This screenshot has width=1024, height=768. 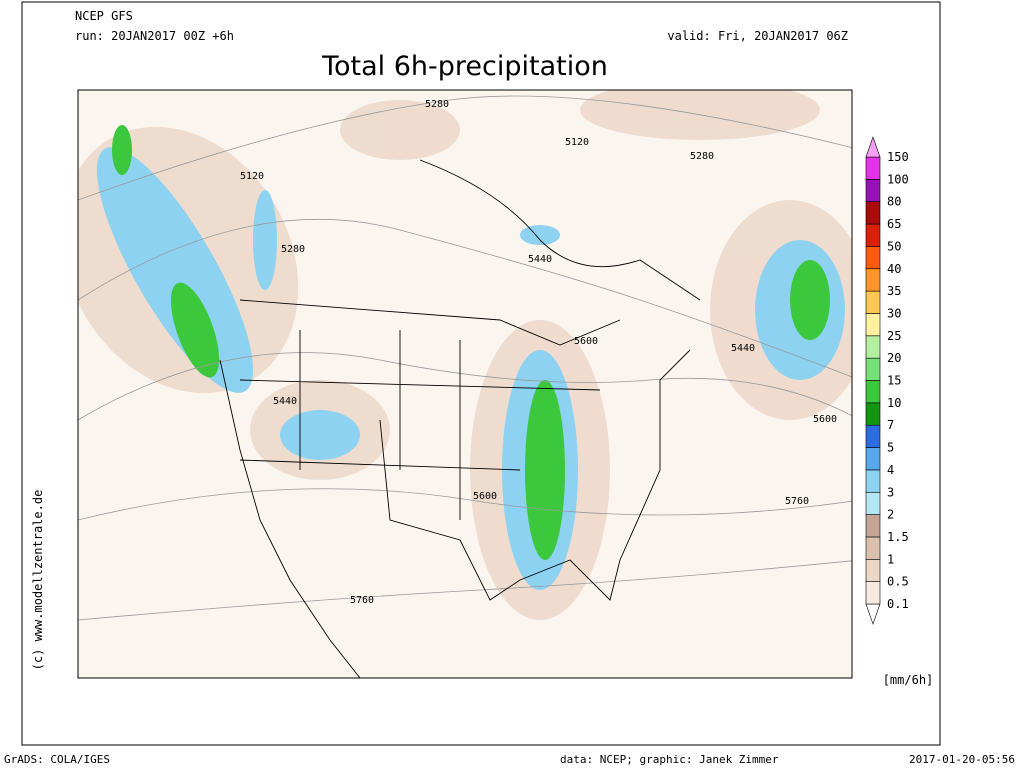 What do you see at coordinates (898, 604) in the screenshot?
I see `colorbar-label: 0.1` at bounding box center [898, 604].